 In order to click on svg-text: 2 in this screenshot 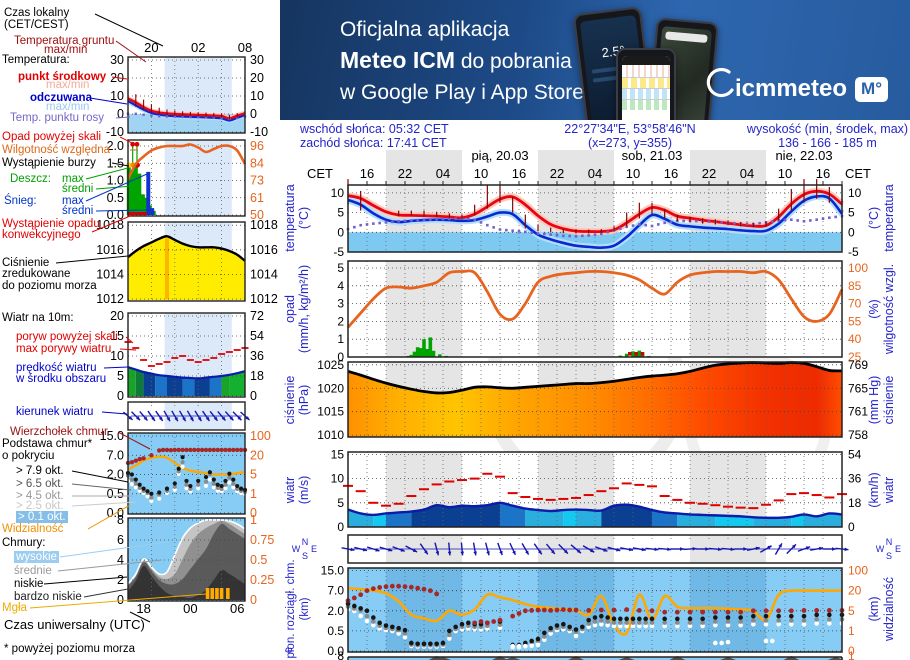, I will do `click(120, 580)`.